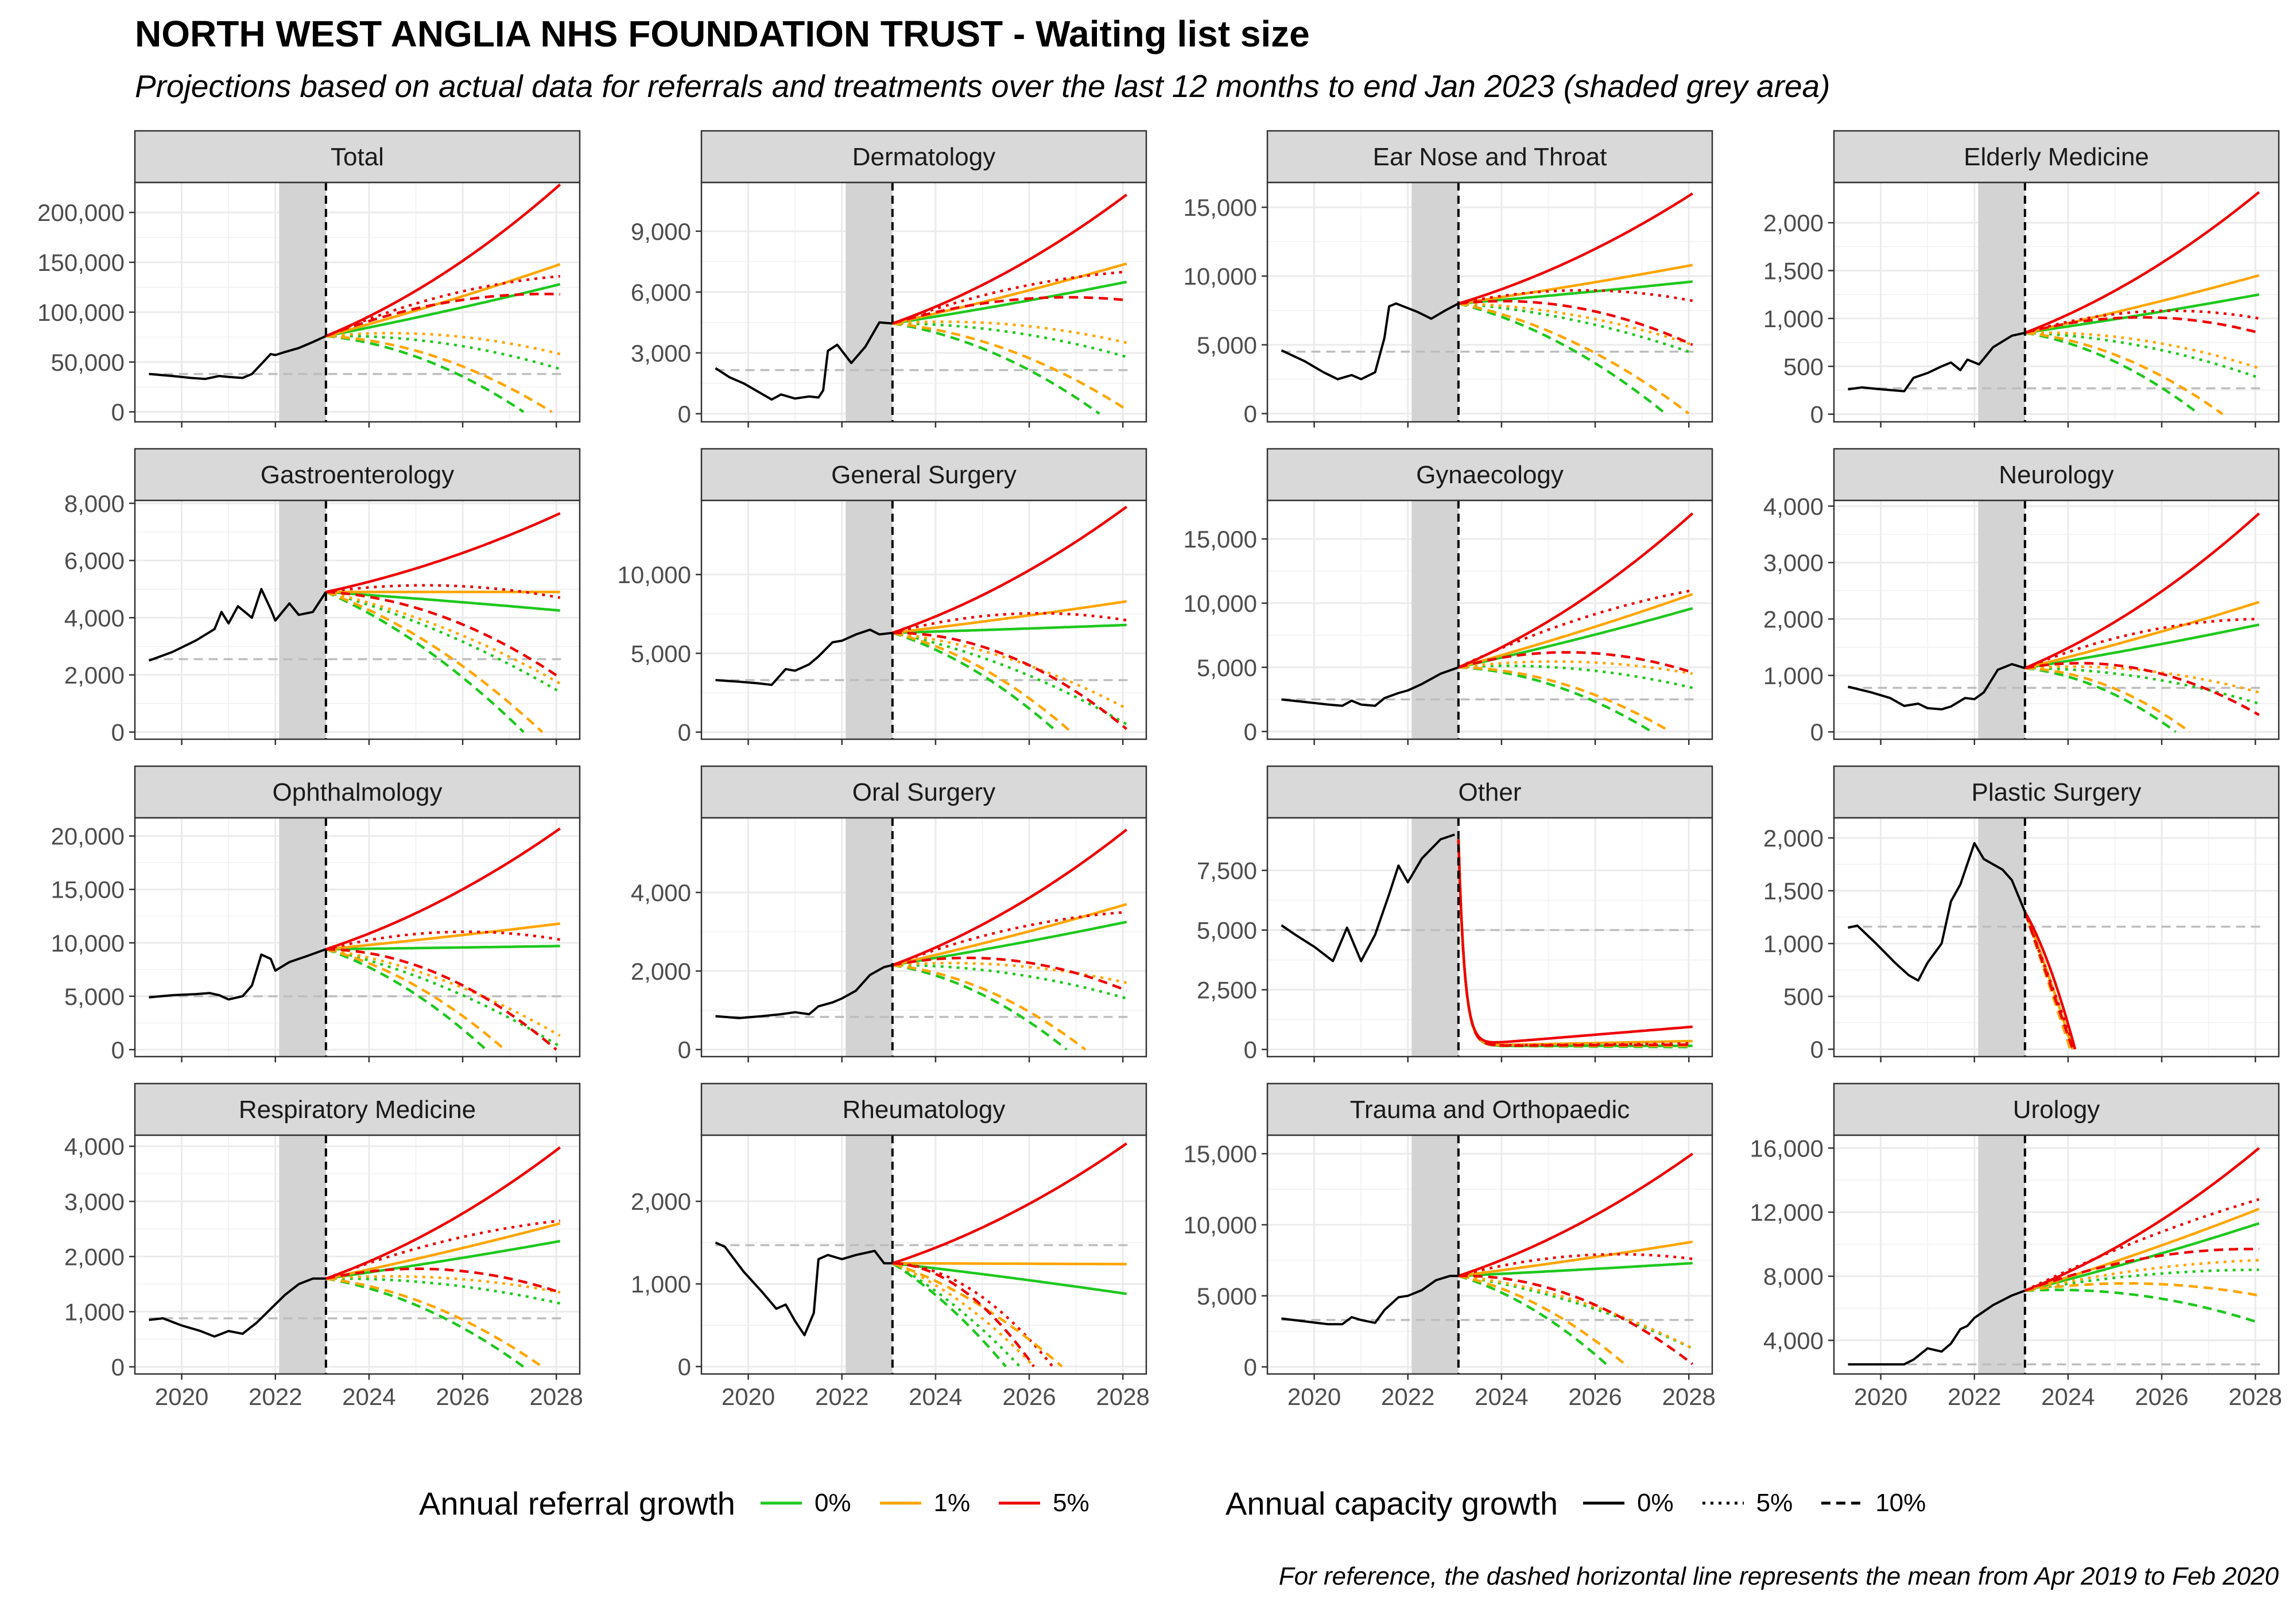  I want to click on panel-ophthalmology: Ophthalmology 0 5,000 10,000 15,000 20,000, so click(316, 914).